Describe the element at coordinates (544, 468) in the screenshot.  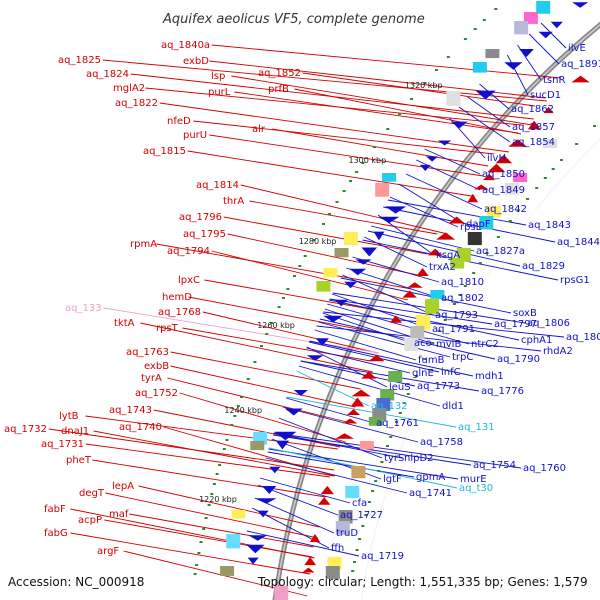
I see `reverse-gene-label: aq_1760` at that location.